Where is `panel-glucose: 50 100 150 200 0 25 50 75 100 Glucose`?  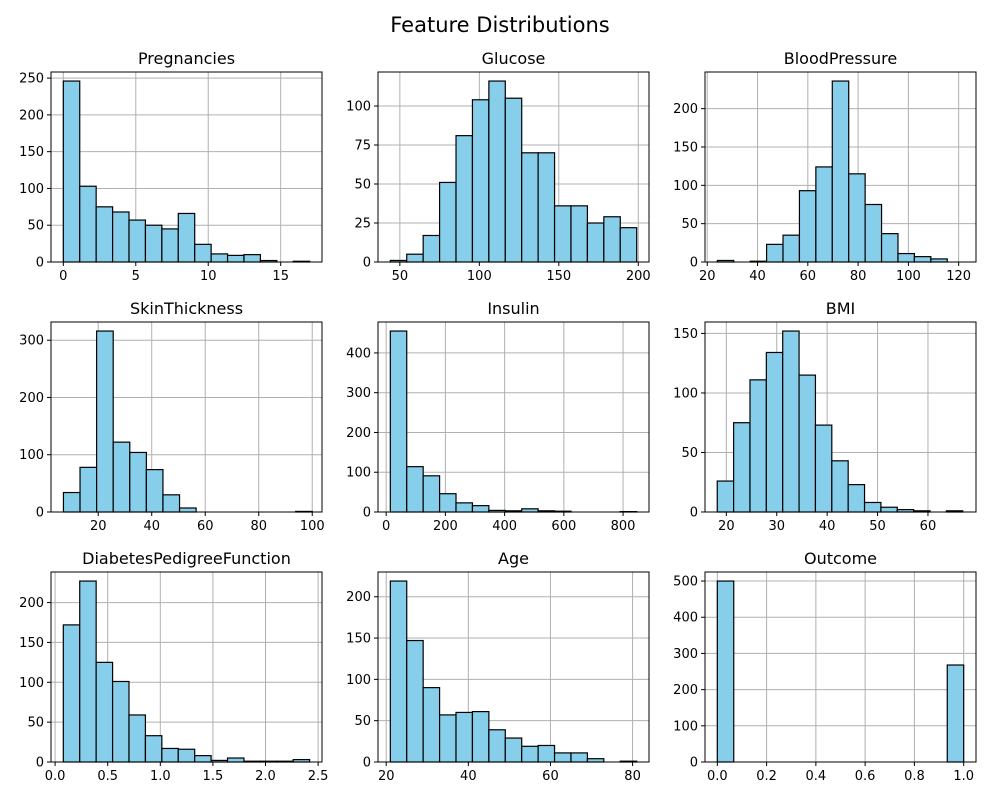
panel-glucose: 50 100 150 200 0 25 50 75 100 Glucose is located at coordinates (498, 166).